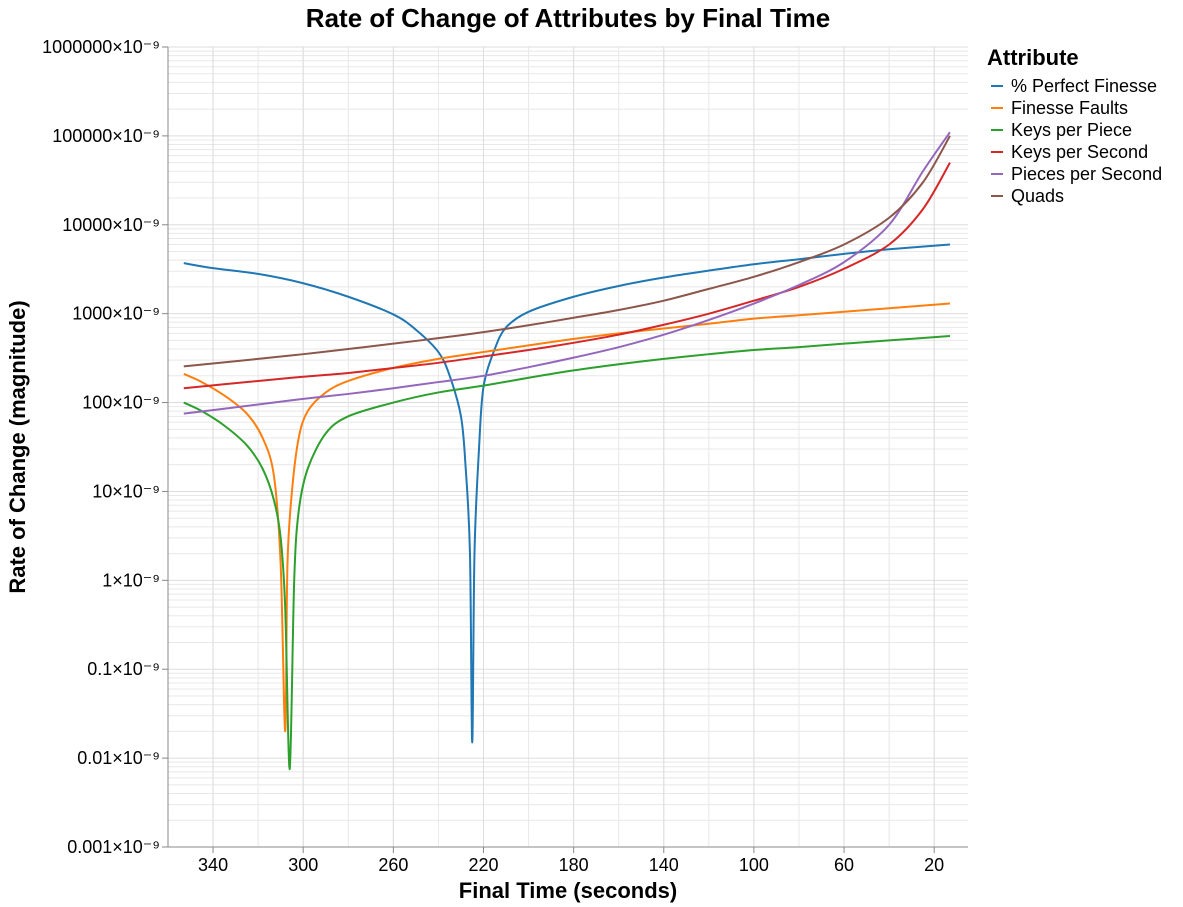  I want to click on y-tick-label: 1000000×10⁻⁹, so click(101, 47).